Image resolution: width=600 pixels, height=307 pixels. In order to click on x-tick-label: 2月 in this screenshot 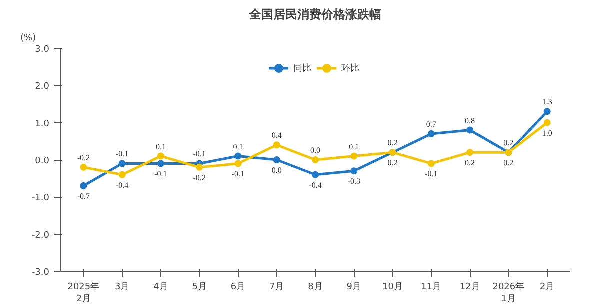, I will do `click(547, 287)`.